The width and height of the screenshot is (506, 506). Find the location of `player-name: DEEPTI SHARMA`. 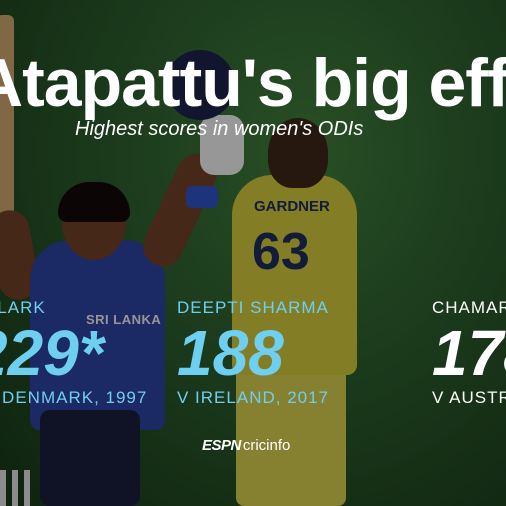

player-name: DEEPTI SHARMA is located at coordinates (253, 307).